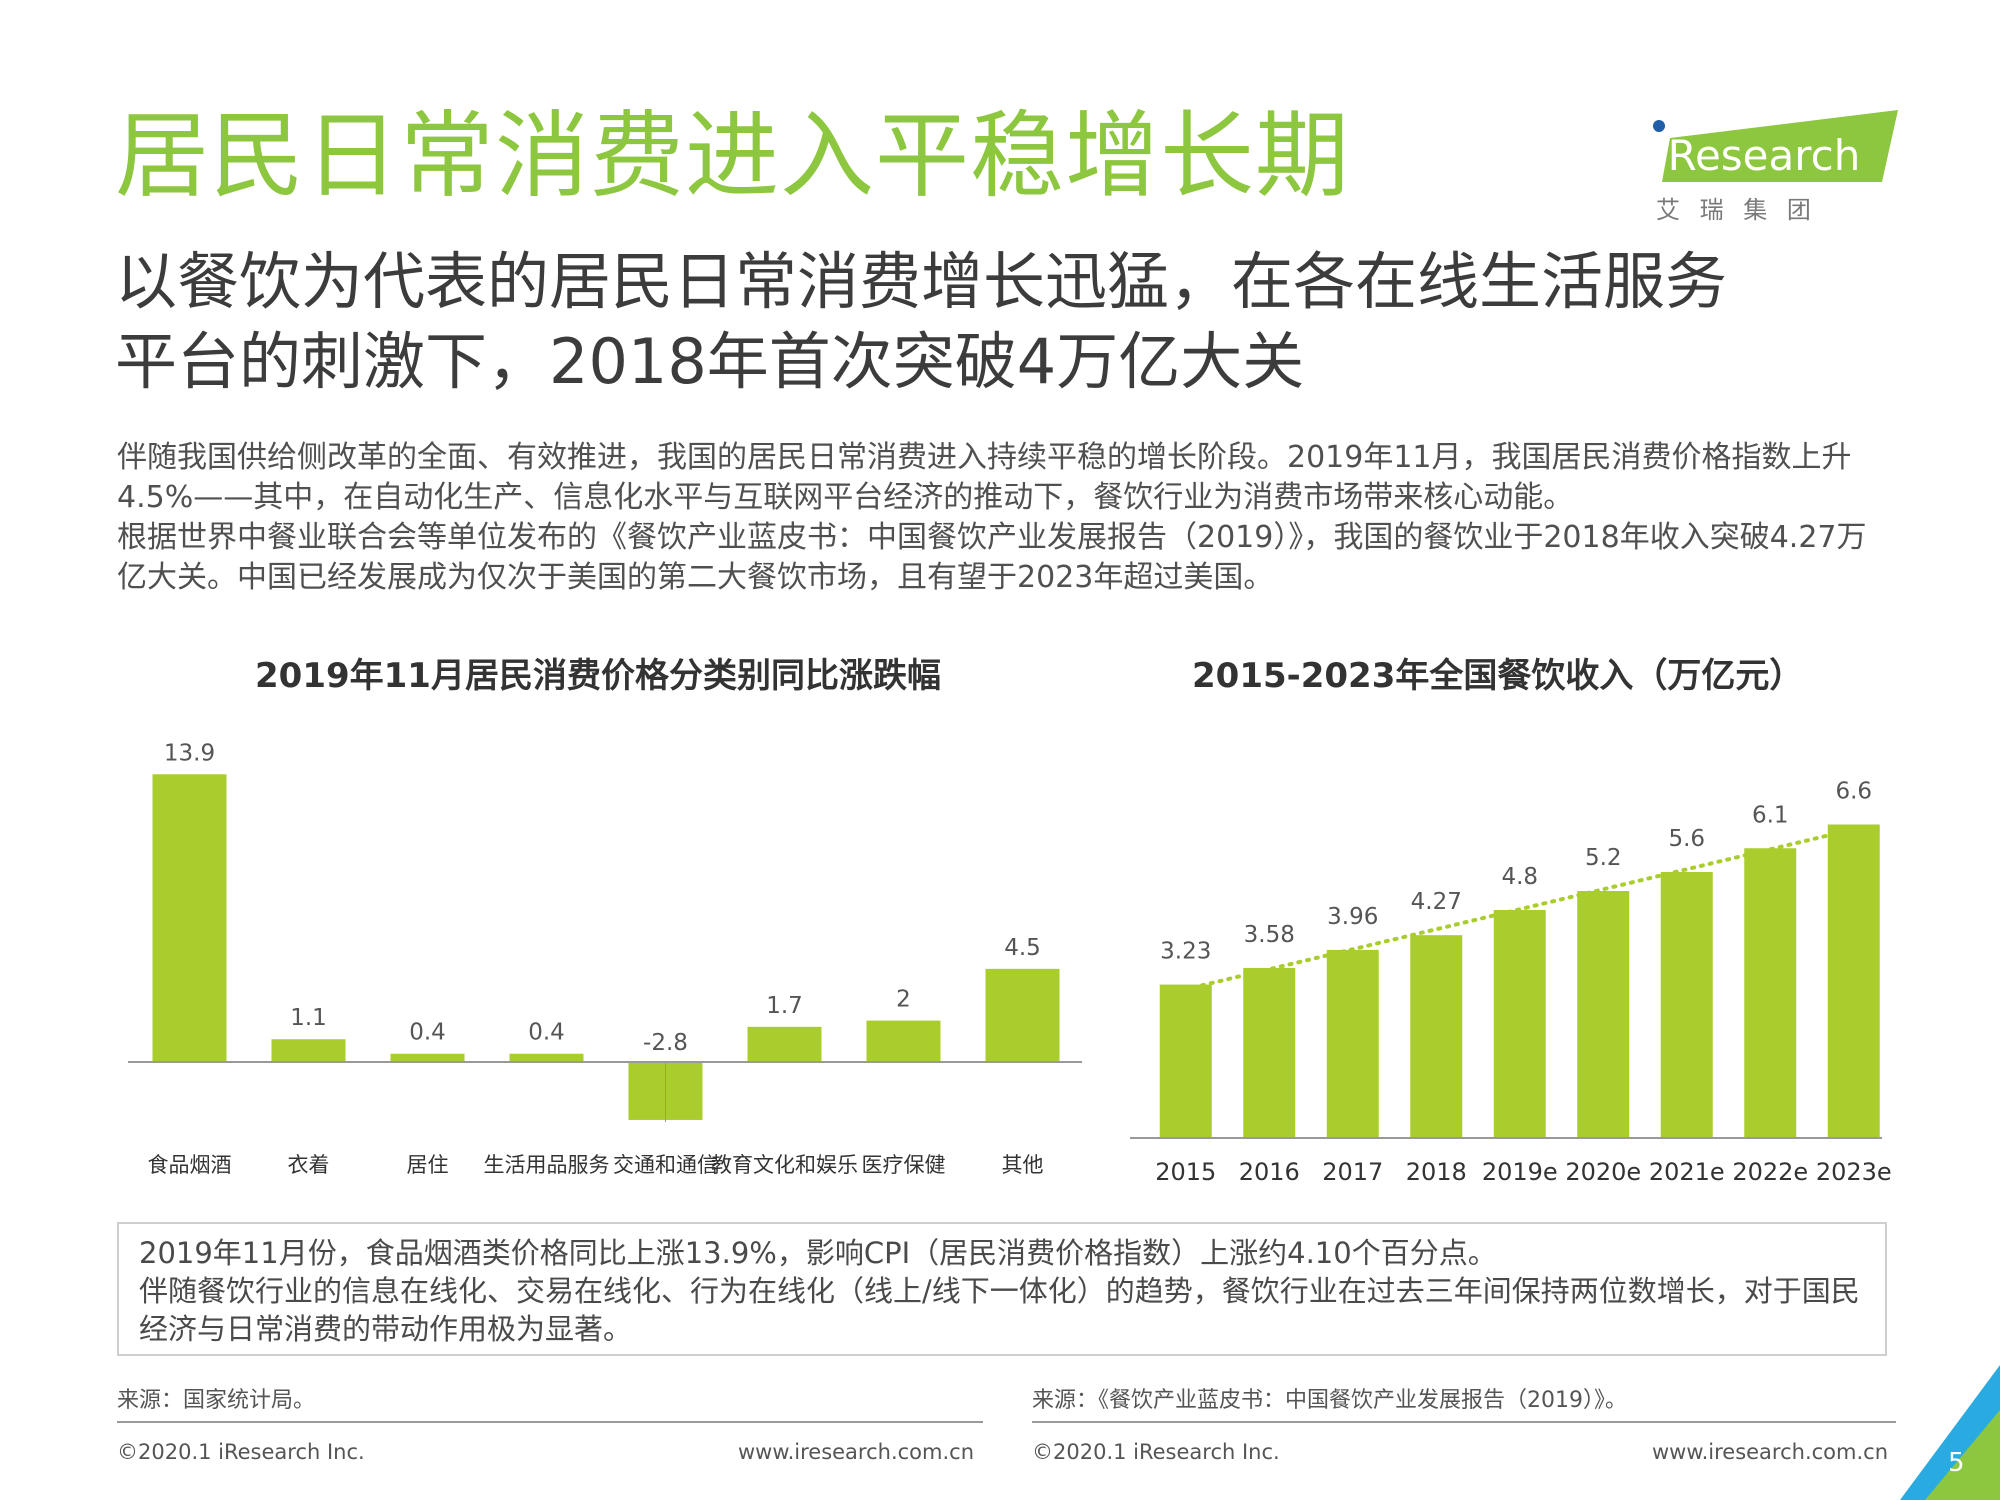 The width and height of the screenshot is (2000, 1500). I want to click on chart2-value-label: 4.27, so click(1436, 902).